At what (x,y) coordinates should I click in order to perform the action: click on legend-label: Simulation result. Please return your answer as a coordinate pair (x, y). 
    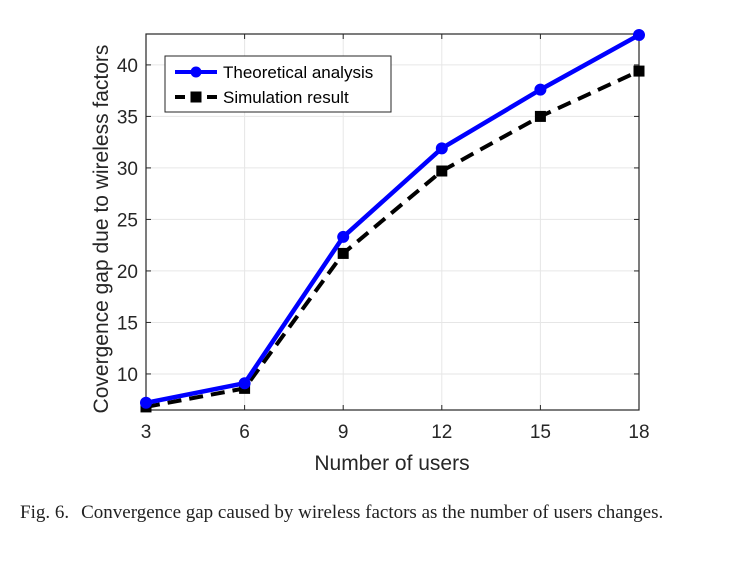
    Looking at the image, I should click on (286, 97).